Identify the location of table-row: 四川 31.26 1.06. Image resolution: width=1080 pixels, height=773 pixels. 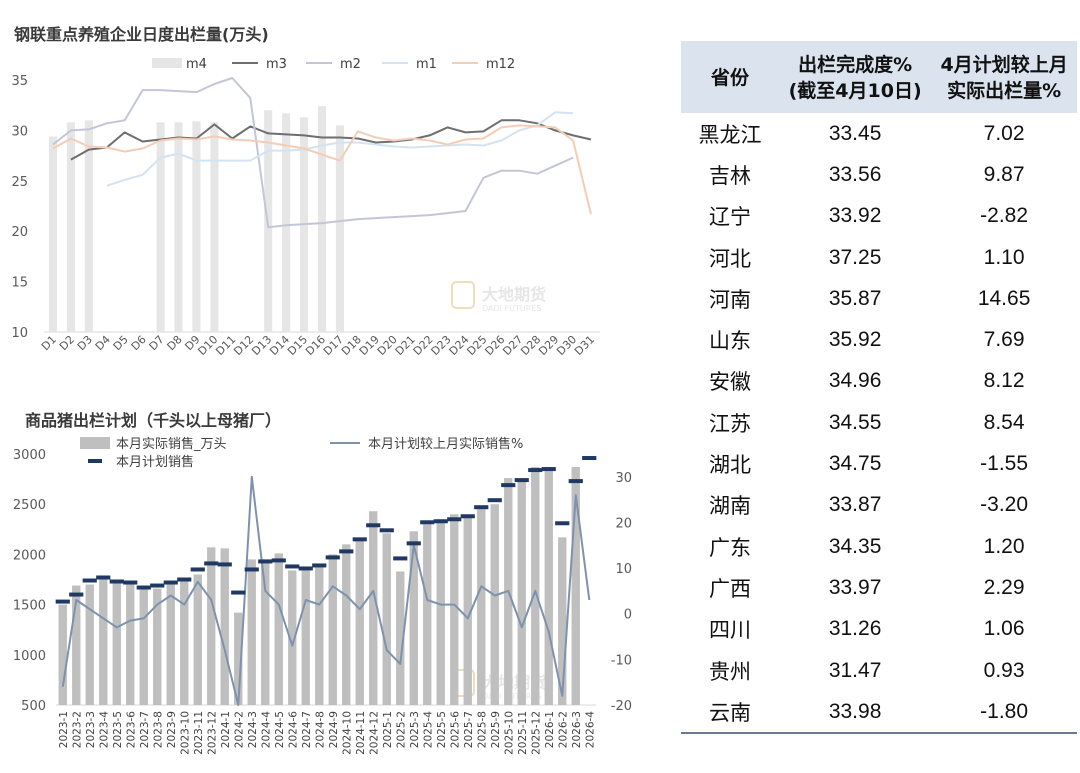
(879, 629).